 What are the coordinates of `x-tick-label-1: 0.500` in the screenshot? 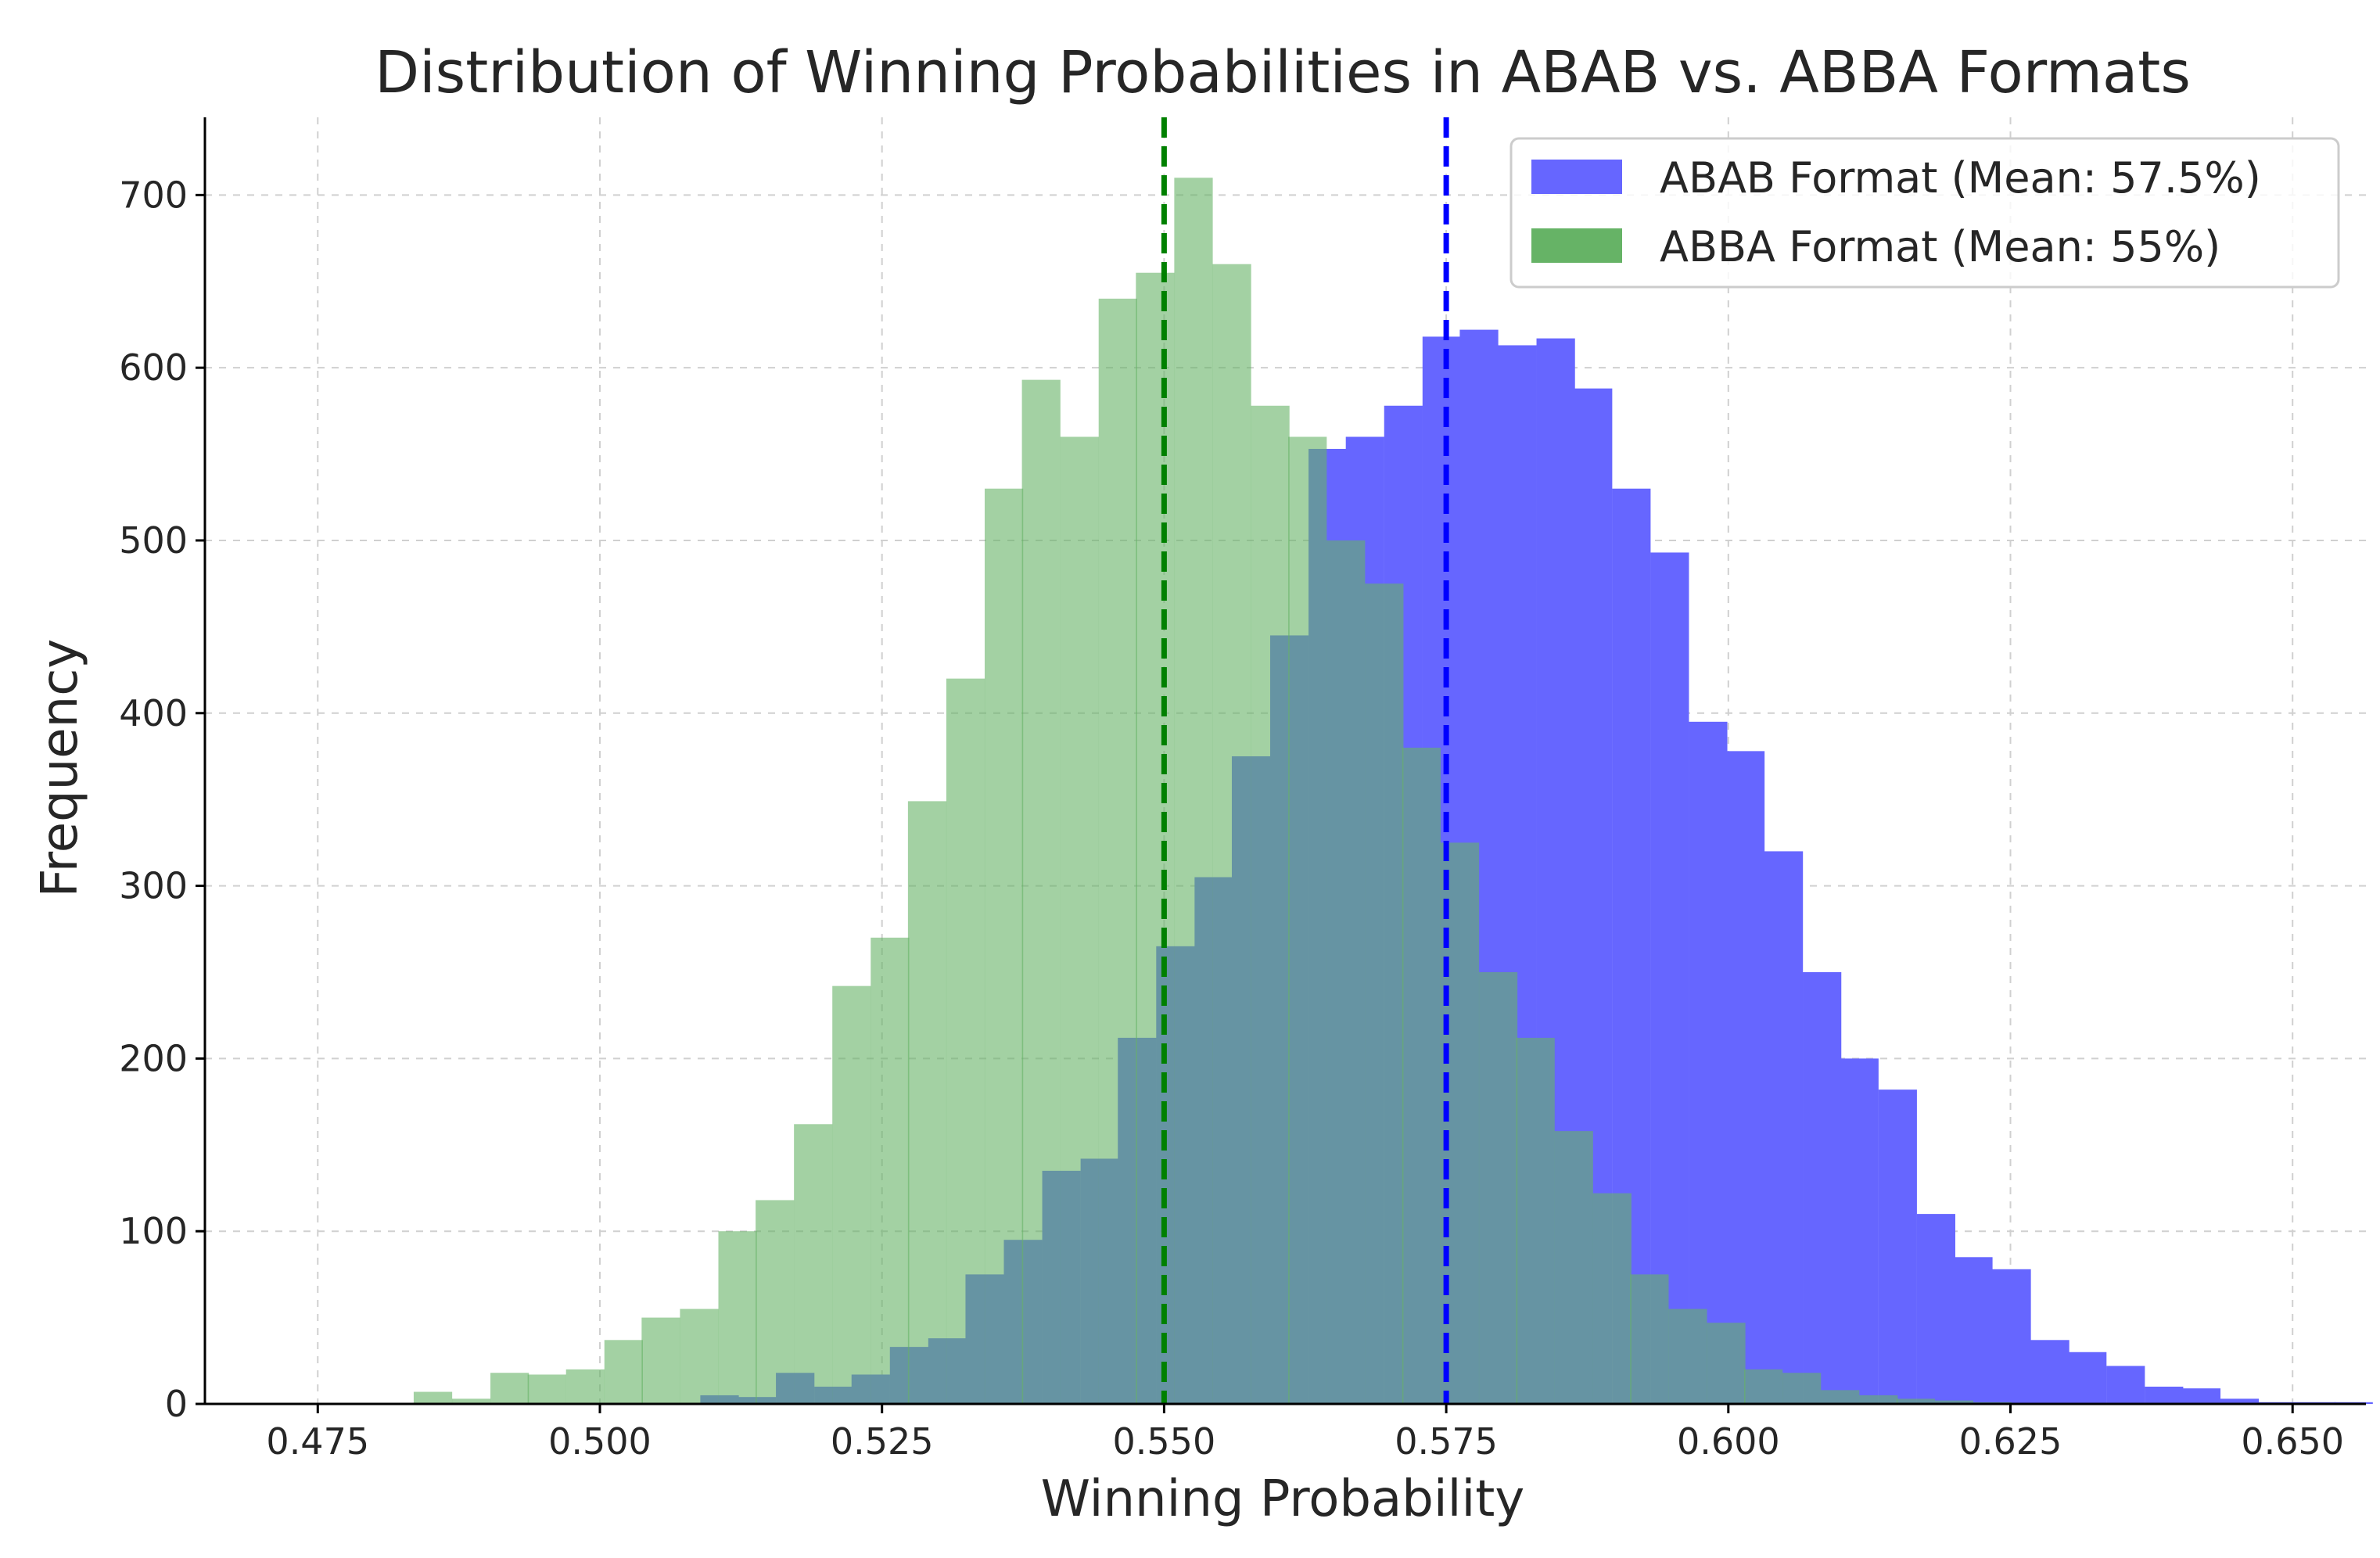 It's located at (600, 1441).